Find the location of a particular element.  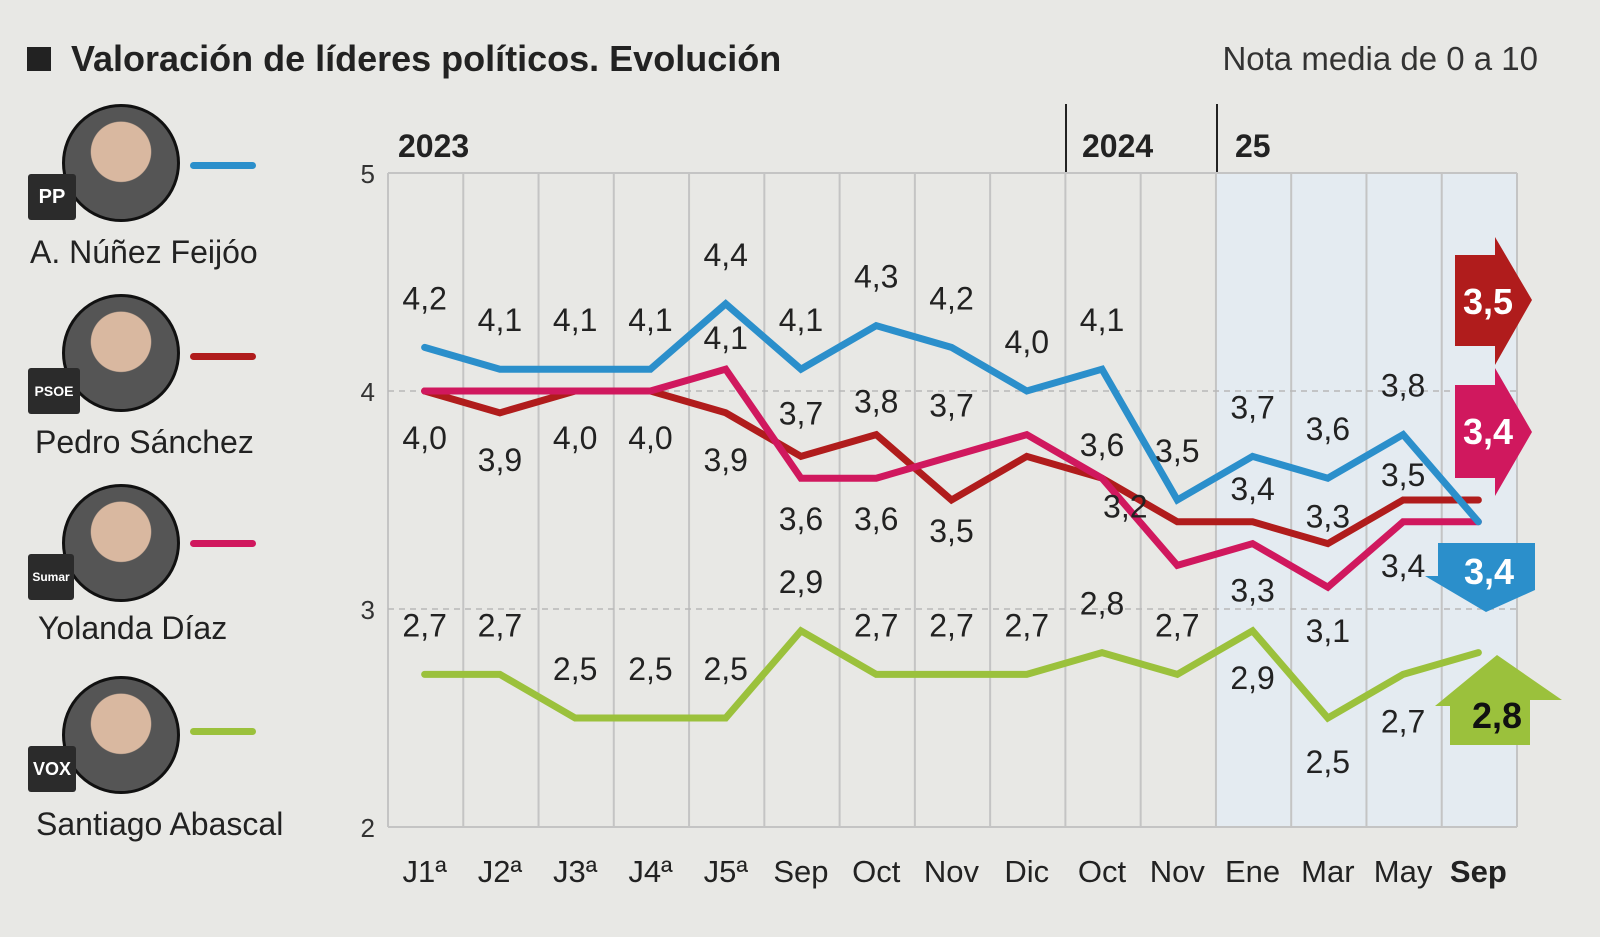

last-value-label: 2,8 is located at coordinates (1497, 715).